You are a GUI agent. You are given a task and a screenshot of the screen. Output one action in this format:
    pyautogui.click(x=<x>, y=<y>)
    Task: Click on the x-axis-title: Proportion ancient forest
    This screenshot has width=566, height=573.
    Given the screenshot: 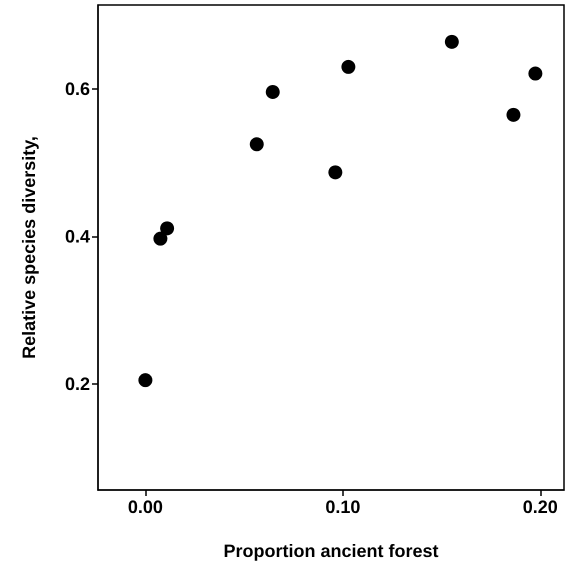 What is the action you would take?
    pyautogui.click(x=331, y=551)
    